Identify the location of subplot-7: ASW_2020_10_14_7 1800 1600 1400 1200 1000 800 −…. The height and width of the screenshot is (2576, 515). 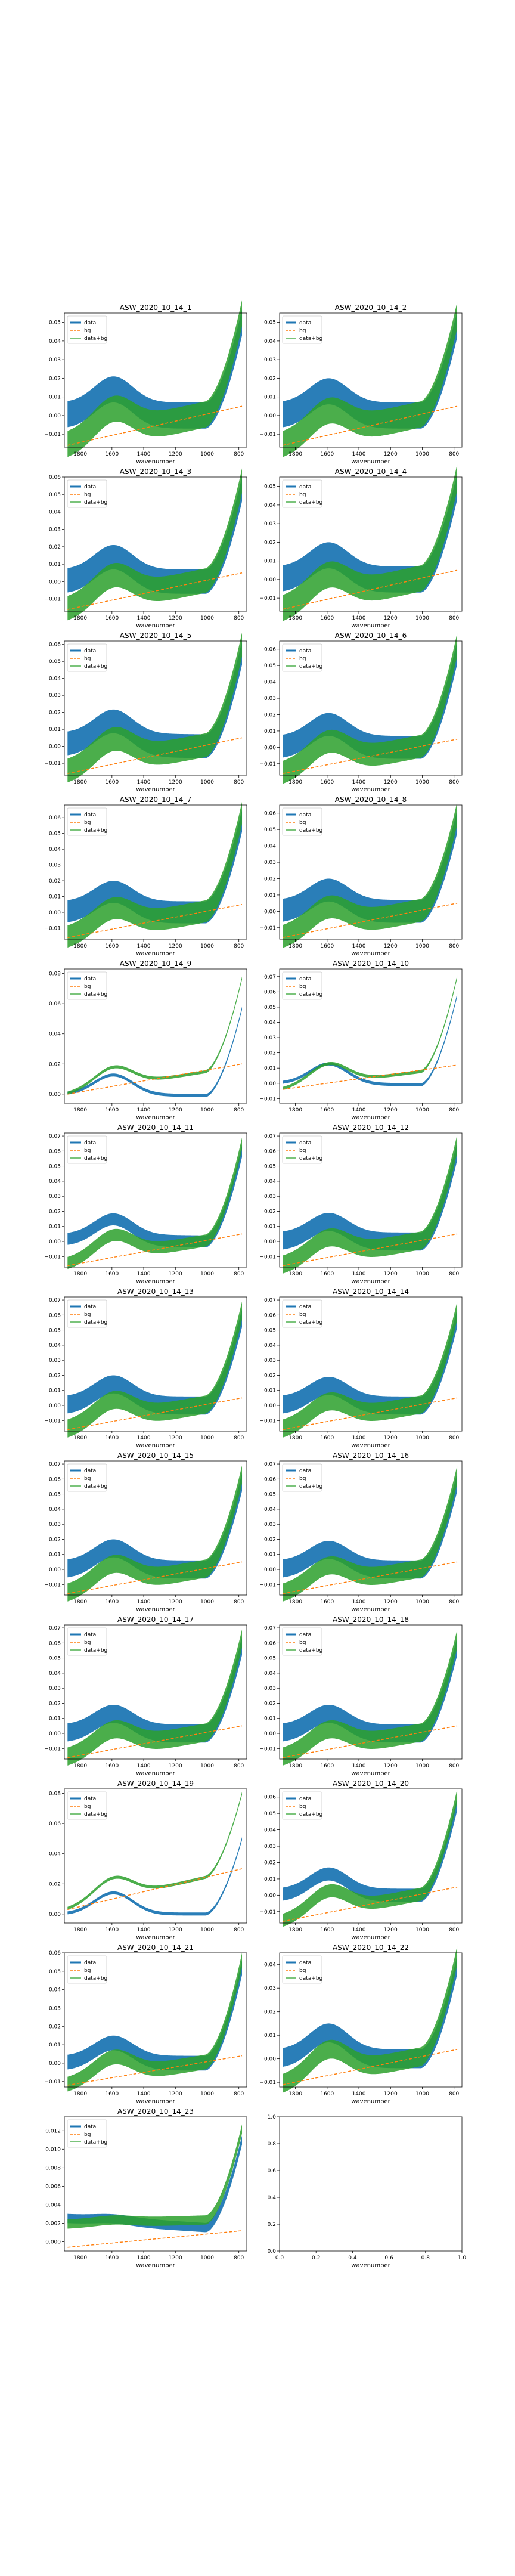
(145, 876).